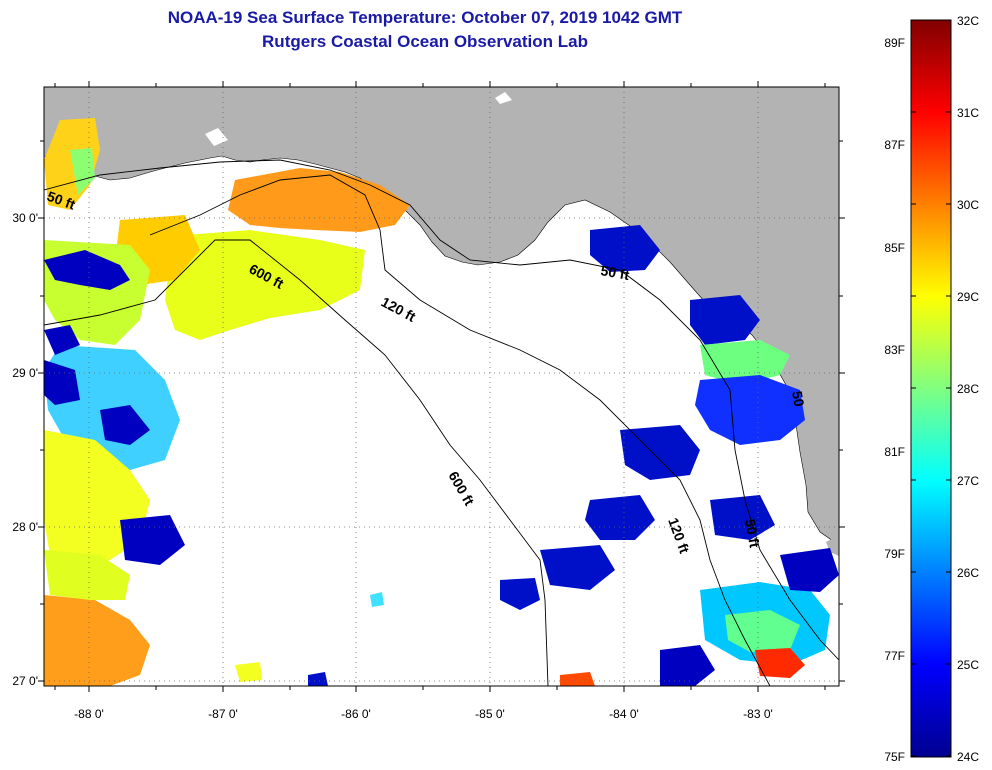 The width and height of the screenshot is (992, 770). I want to click on celsius-label: 31C, so click(968, 113).